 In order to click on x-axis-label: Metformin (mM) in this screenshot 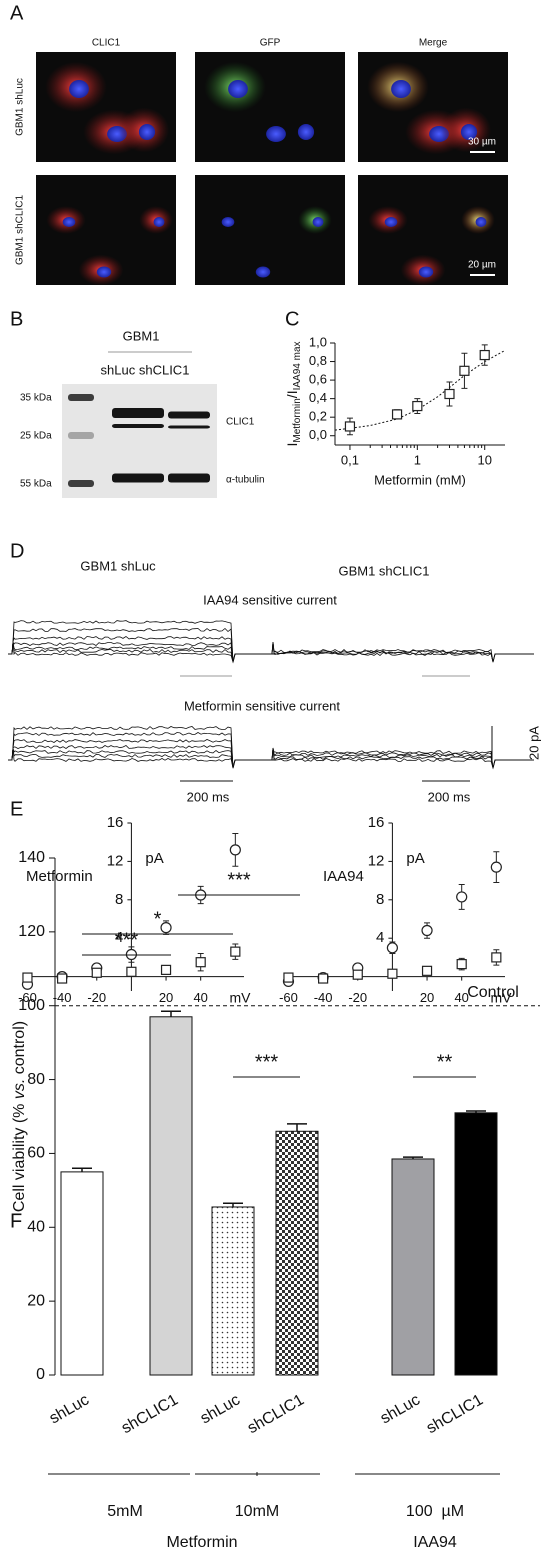, I will do `click(420, 479)`.